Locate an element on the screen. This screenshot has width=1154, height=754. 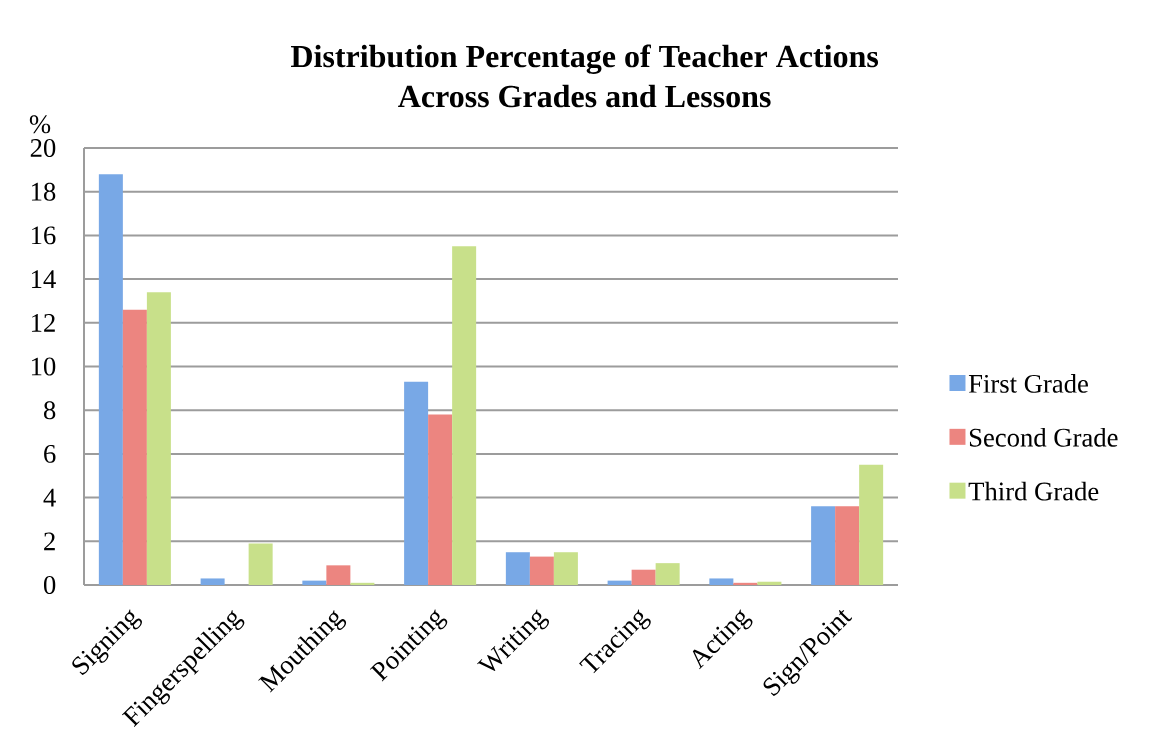
y-tick-label: 0 is located at coordinates (49, 585).